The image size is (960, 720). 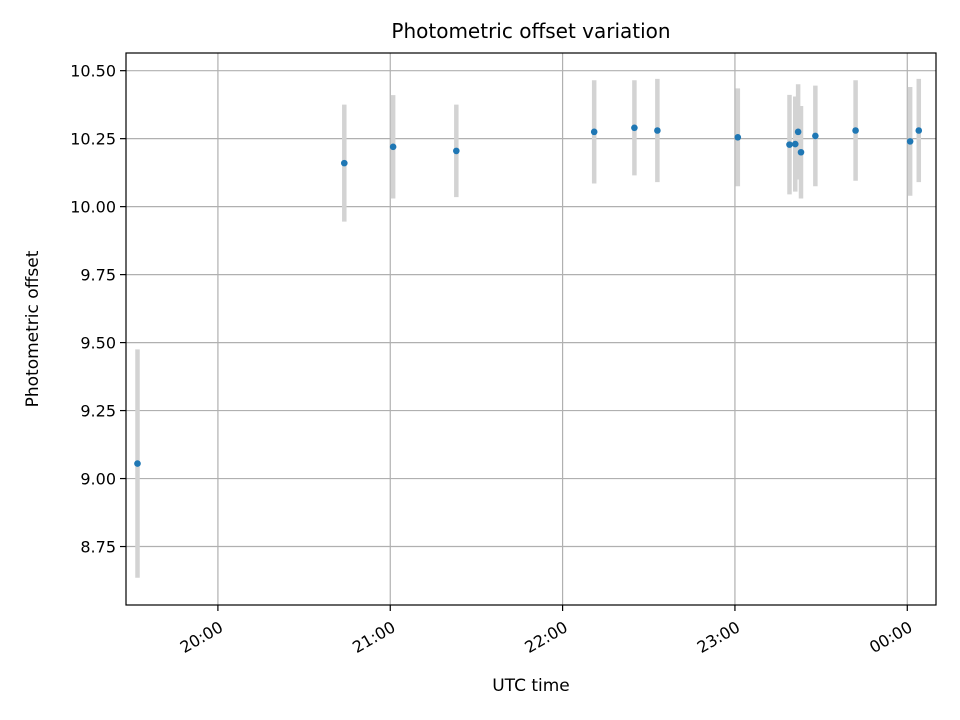 What do you see at coordinates (530, 31) in the screenshot?
I see `chart-title: Photometric offset variation` at bounding box center [530, 31].